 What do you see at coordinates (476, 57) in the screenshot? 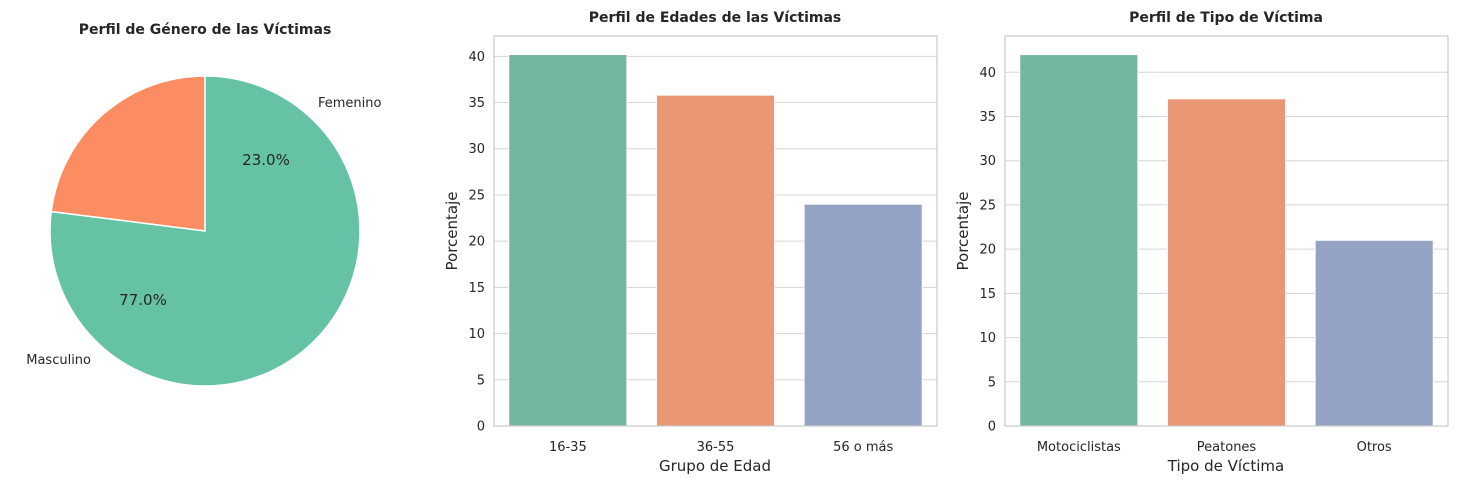
I see `bar1-ytick-label: 40` at bounding box center [476, 57].